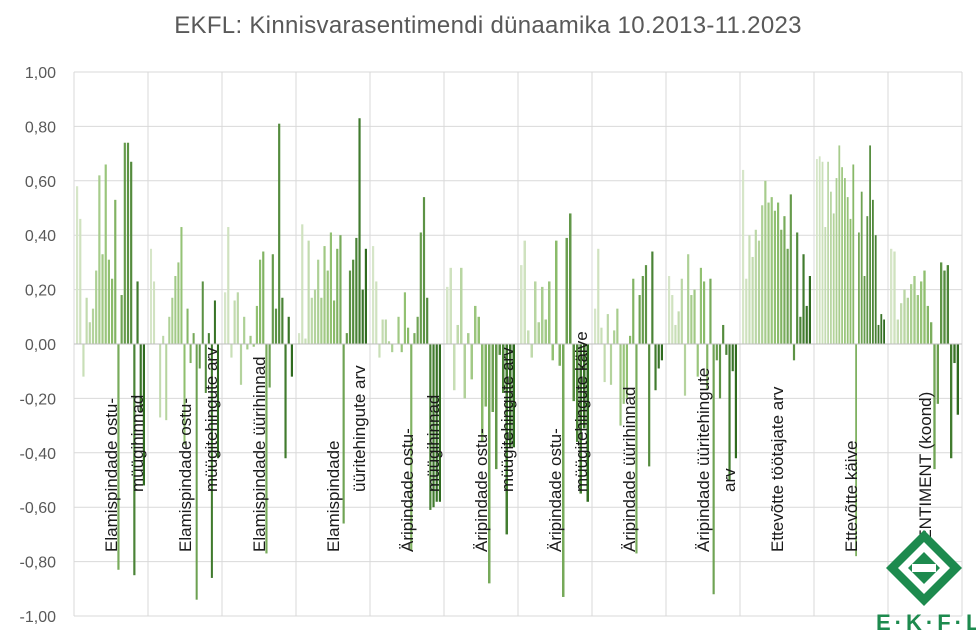 The image size is (976, 638). I want to click on category-label: Äripindade ostu-müügihinnad, so click(420, 473).